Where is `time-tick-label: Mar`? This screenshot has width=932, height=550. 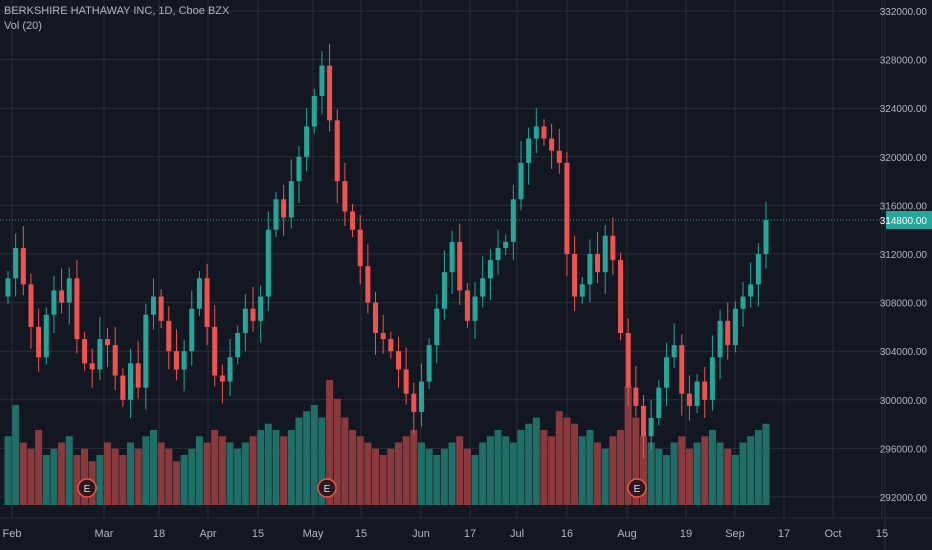
time-tick-label: Mar is located at coordinates (104, 534).